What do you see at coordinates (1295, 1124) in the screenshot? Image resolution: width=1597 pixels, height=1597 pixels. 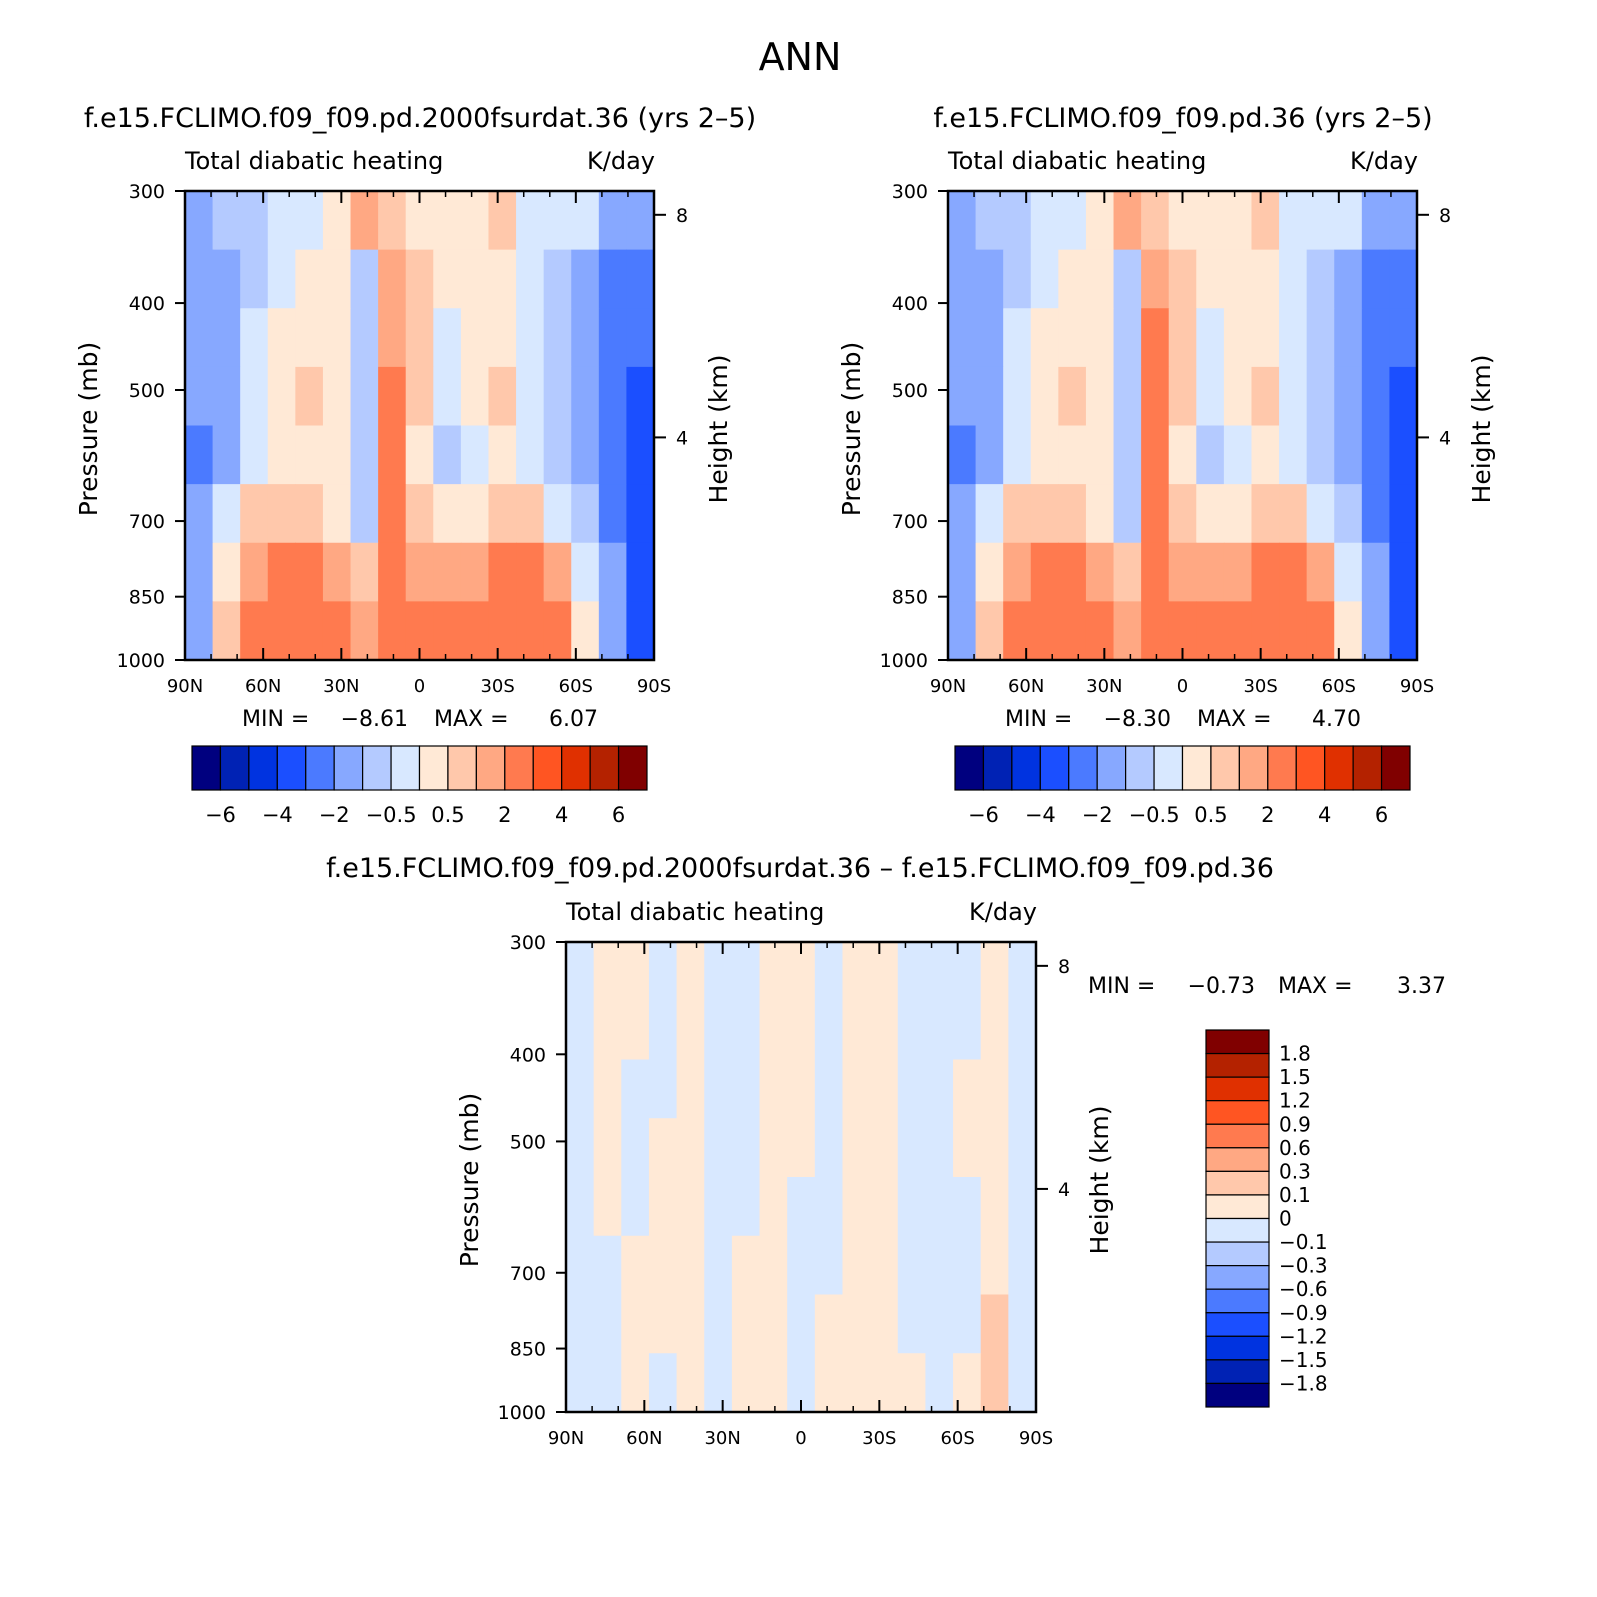 I see `colorbar-label: 0.9` at bounding box center [1295, 1124].